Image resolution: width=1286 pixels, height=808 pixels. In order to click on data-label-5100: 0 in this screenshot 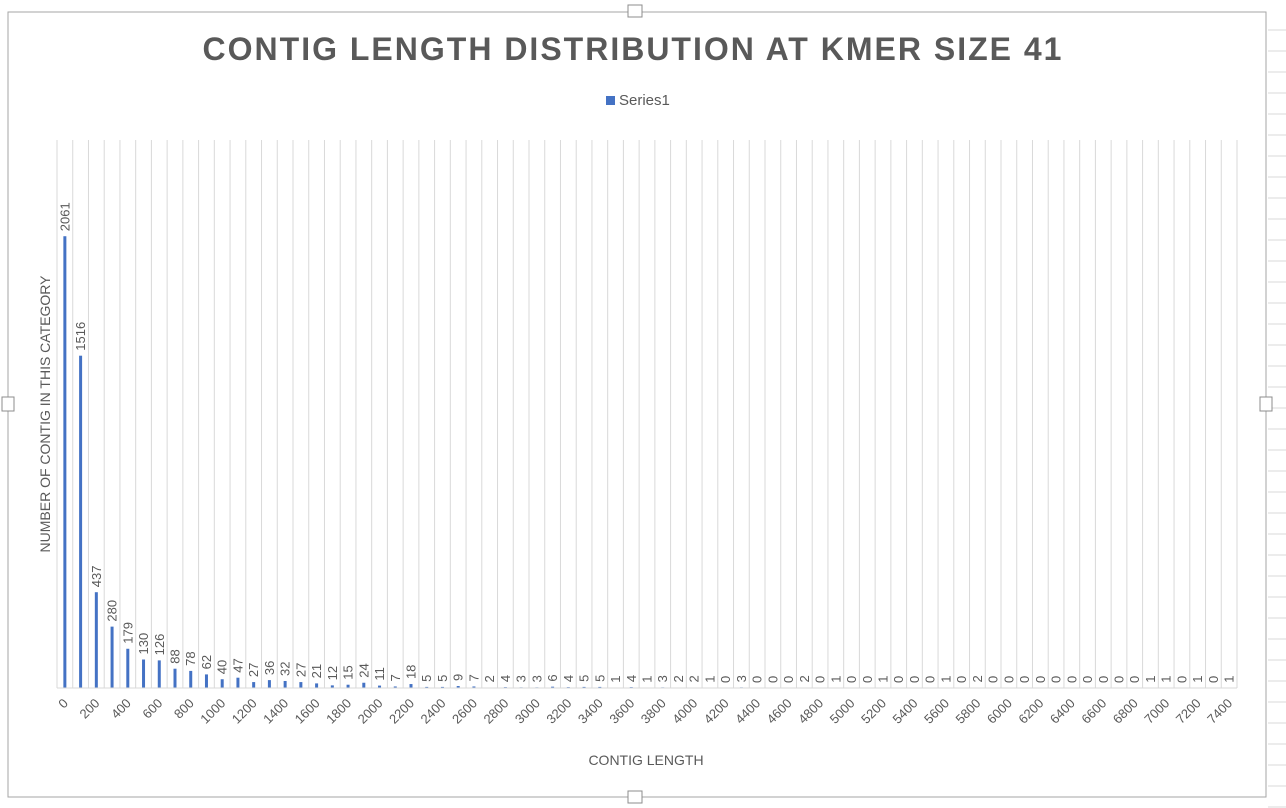, I will do `click(867, 679)`.